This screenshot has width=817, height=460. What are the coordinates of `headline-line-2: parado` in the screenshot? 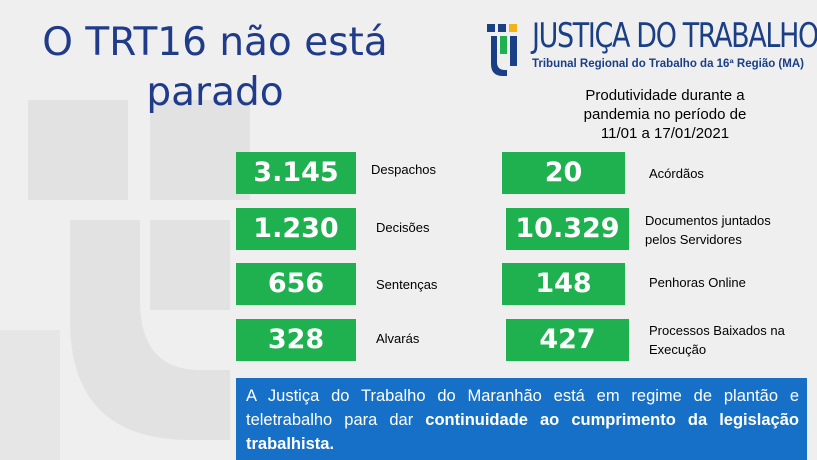 It's located at (215, 92).